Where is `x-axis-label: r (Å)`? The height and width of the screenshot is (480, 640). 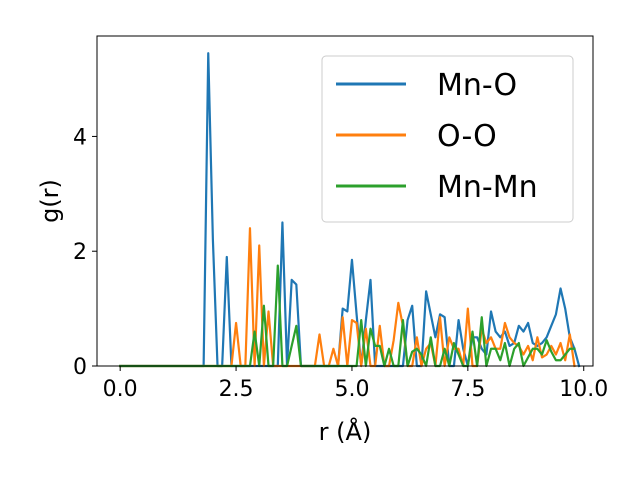
x-axis-label: r (Å) is located at coordinates (345, 431).